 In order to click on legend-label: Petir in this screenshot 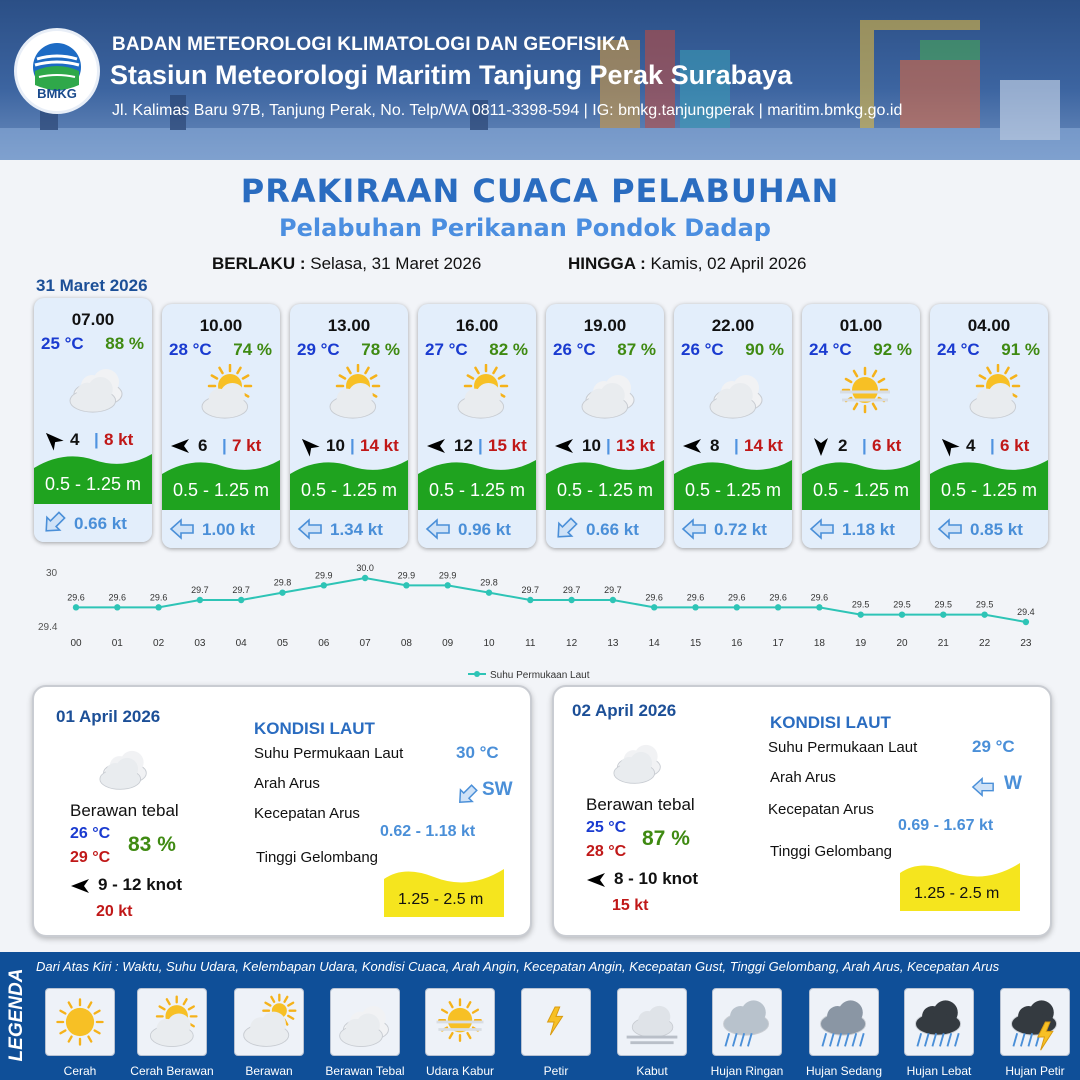, I will do `click(556, 1071)`.